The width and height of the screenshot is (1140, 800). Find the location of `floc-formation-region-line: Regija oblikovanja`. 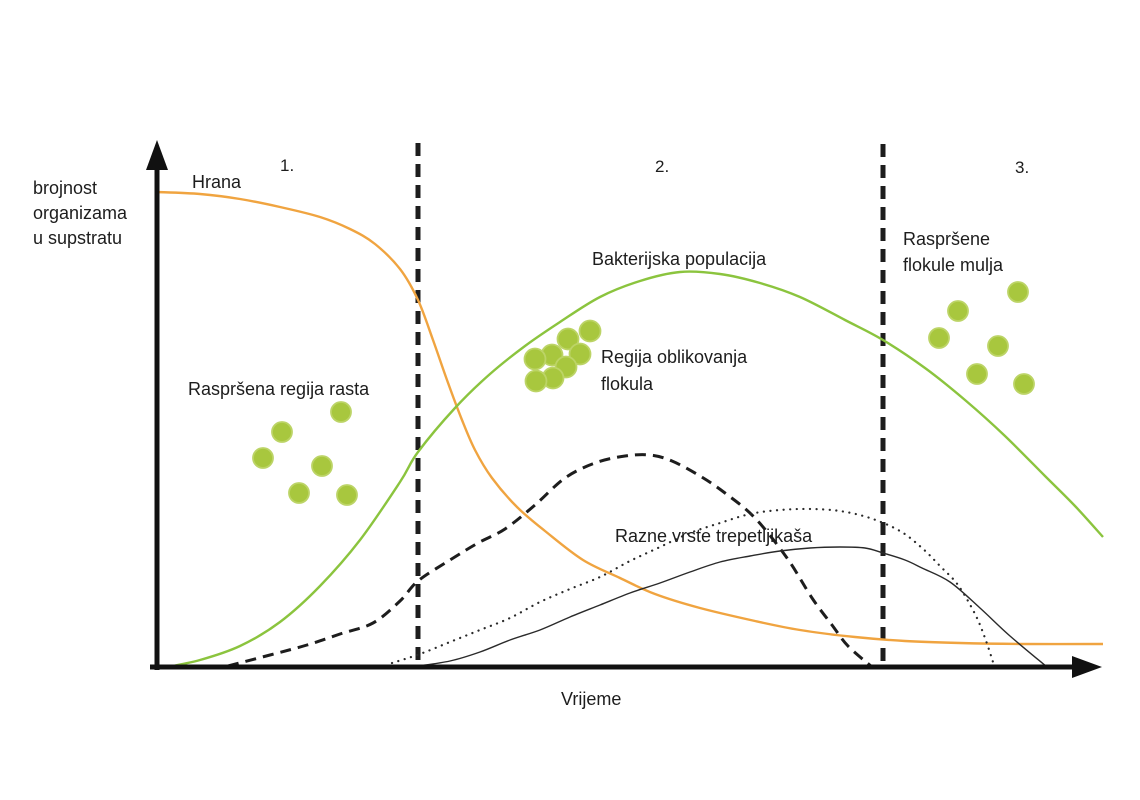

floc-formation-region-line: Regija oblikovanja is located at coordinates (674, 357).